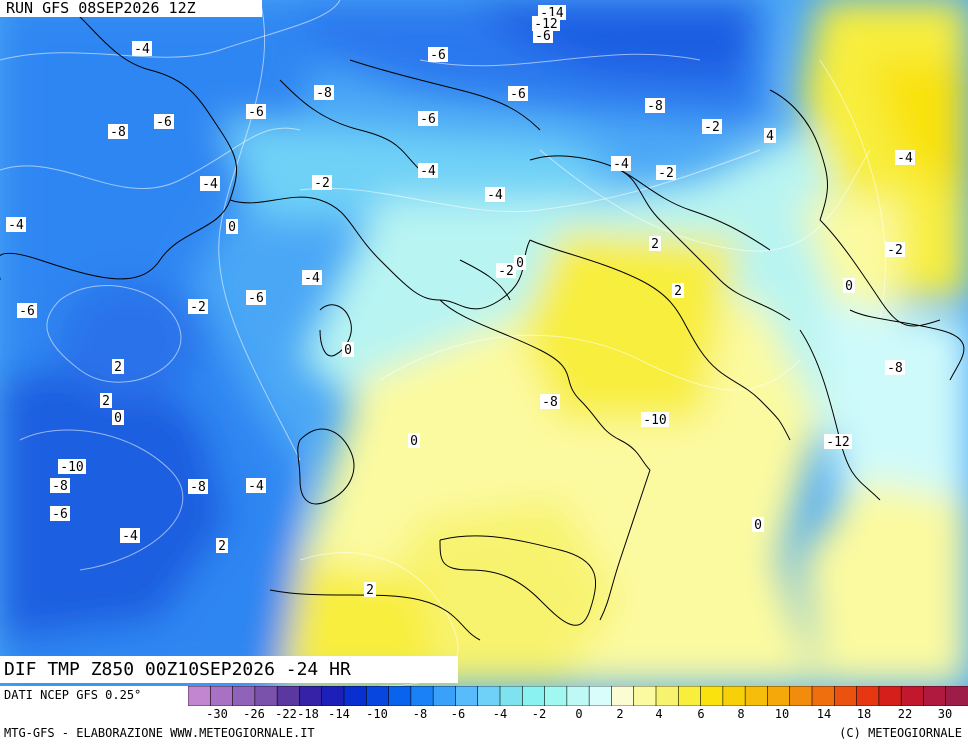 This screenshot has width=968, height=745. I want to click on legend-tick: -26, so click(254, 714).